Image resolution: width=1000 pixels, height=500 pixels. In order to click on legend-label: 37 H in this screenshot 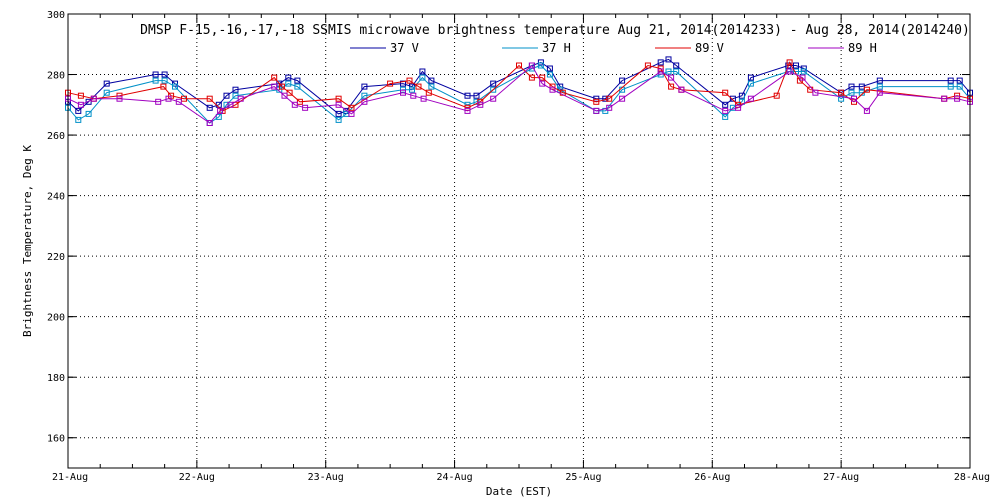, I will do `click(556, 48)`.